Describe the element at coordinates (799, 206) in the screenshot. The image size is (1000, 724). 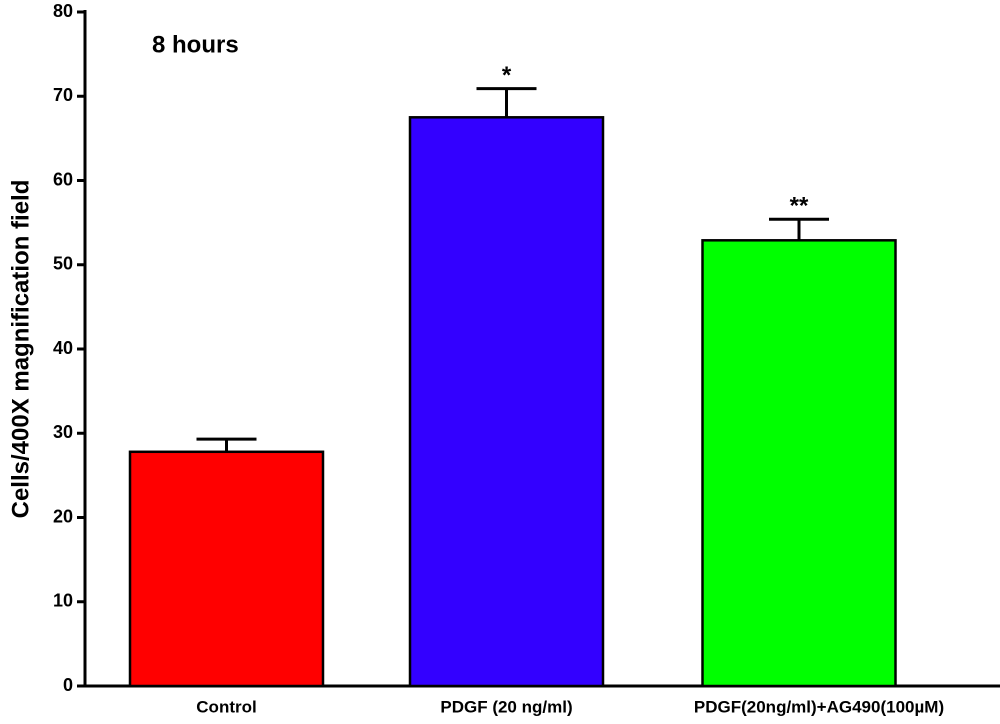
I see `significance-label: **` at that location.